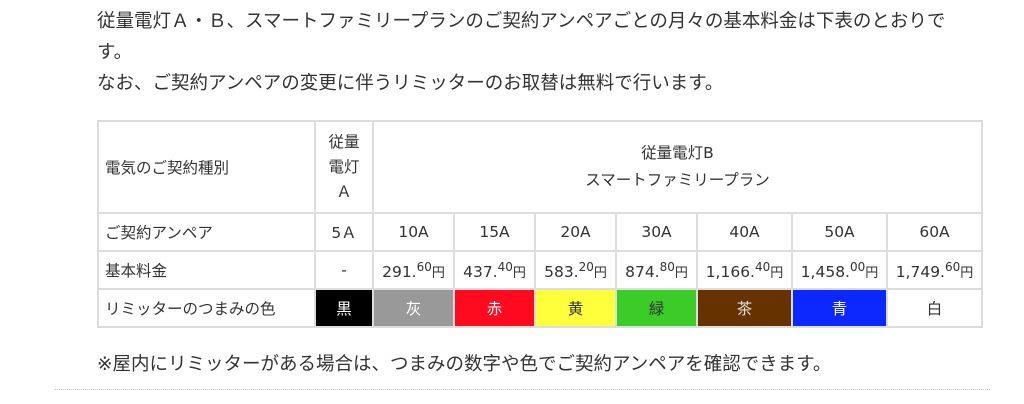 This screenshot has width=1024, height=404. What do you see at coordinates (410, 83) in the screenshot?
I see `intro-line-2: なお、ご契約アンペアの変更に伴うリミッターのお取替は無料で行います。` at bounding box center [410, 83].